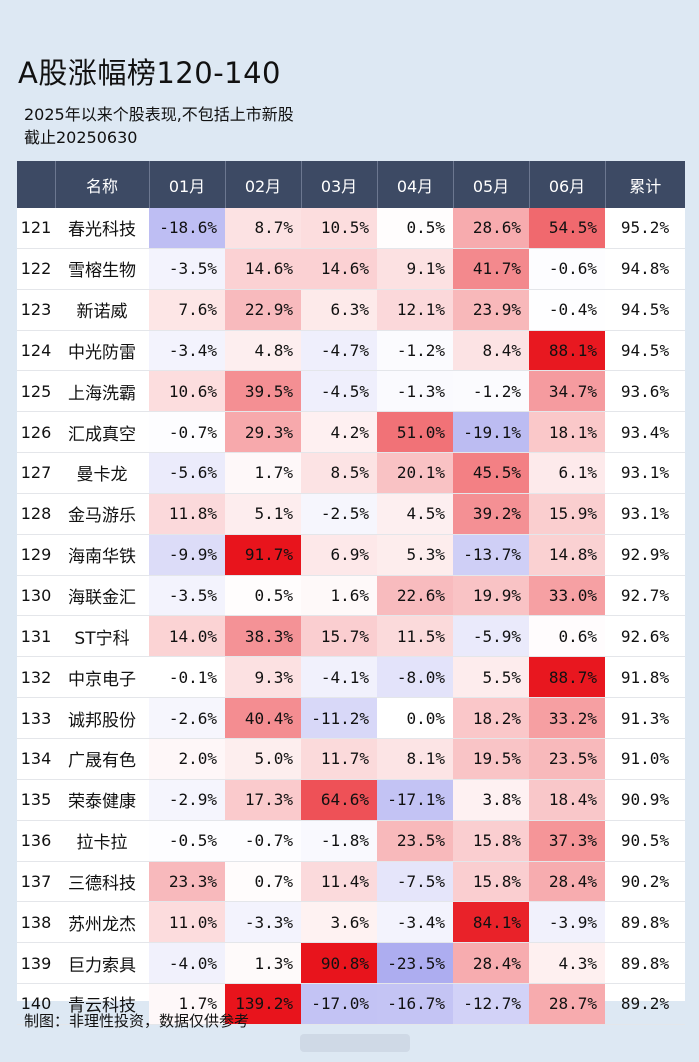  Describe the element at coordinates (187, 473) in the screenshot. I see `month-return-cell: -5.6%` at that location.